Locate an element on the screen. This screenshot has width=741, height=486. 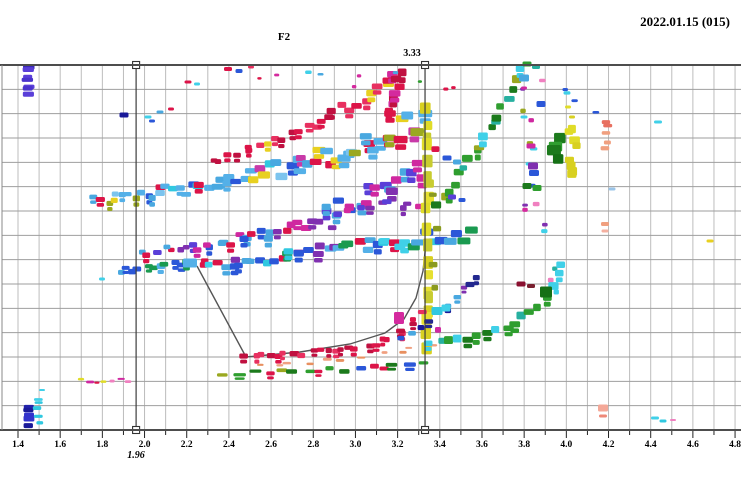
x-tick-label: 1.4 is located at coordinates (18, 445).